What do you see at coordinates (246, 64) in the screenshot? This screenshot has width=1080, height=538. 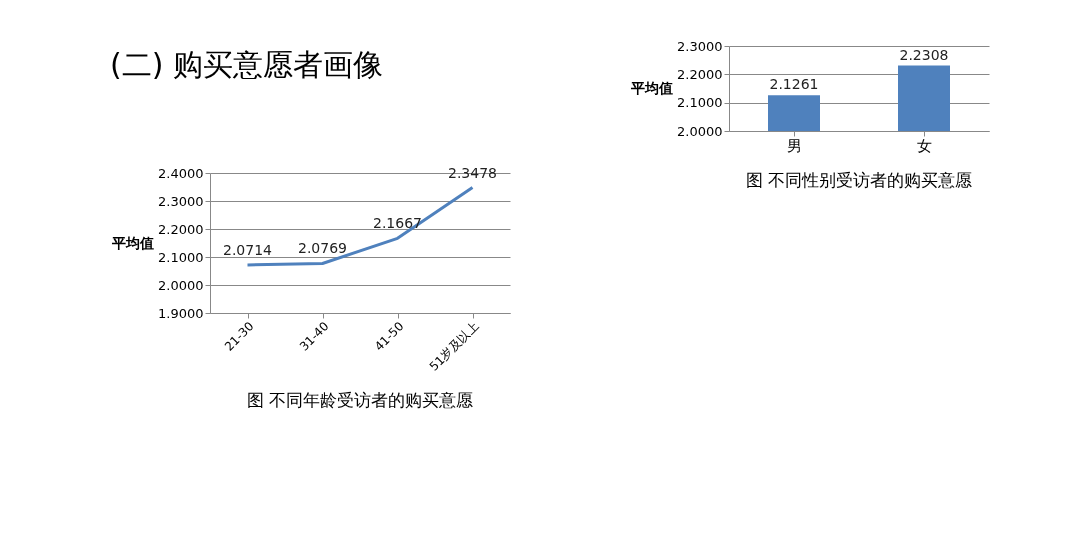 I see `text: (二) 购买意愿者画像` at bounding box center [246, 64].